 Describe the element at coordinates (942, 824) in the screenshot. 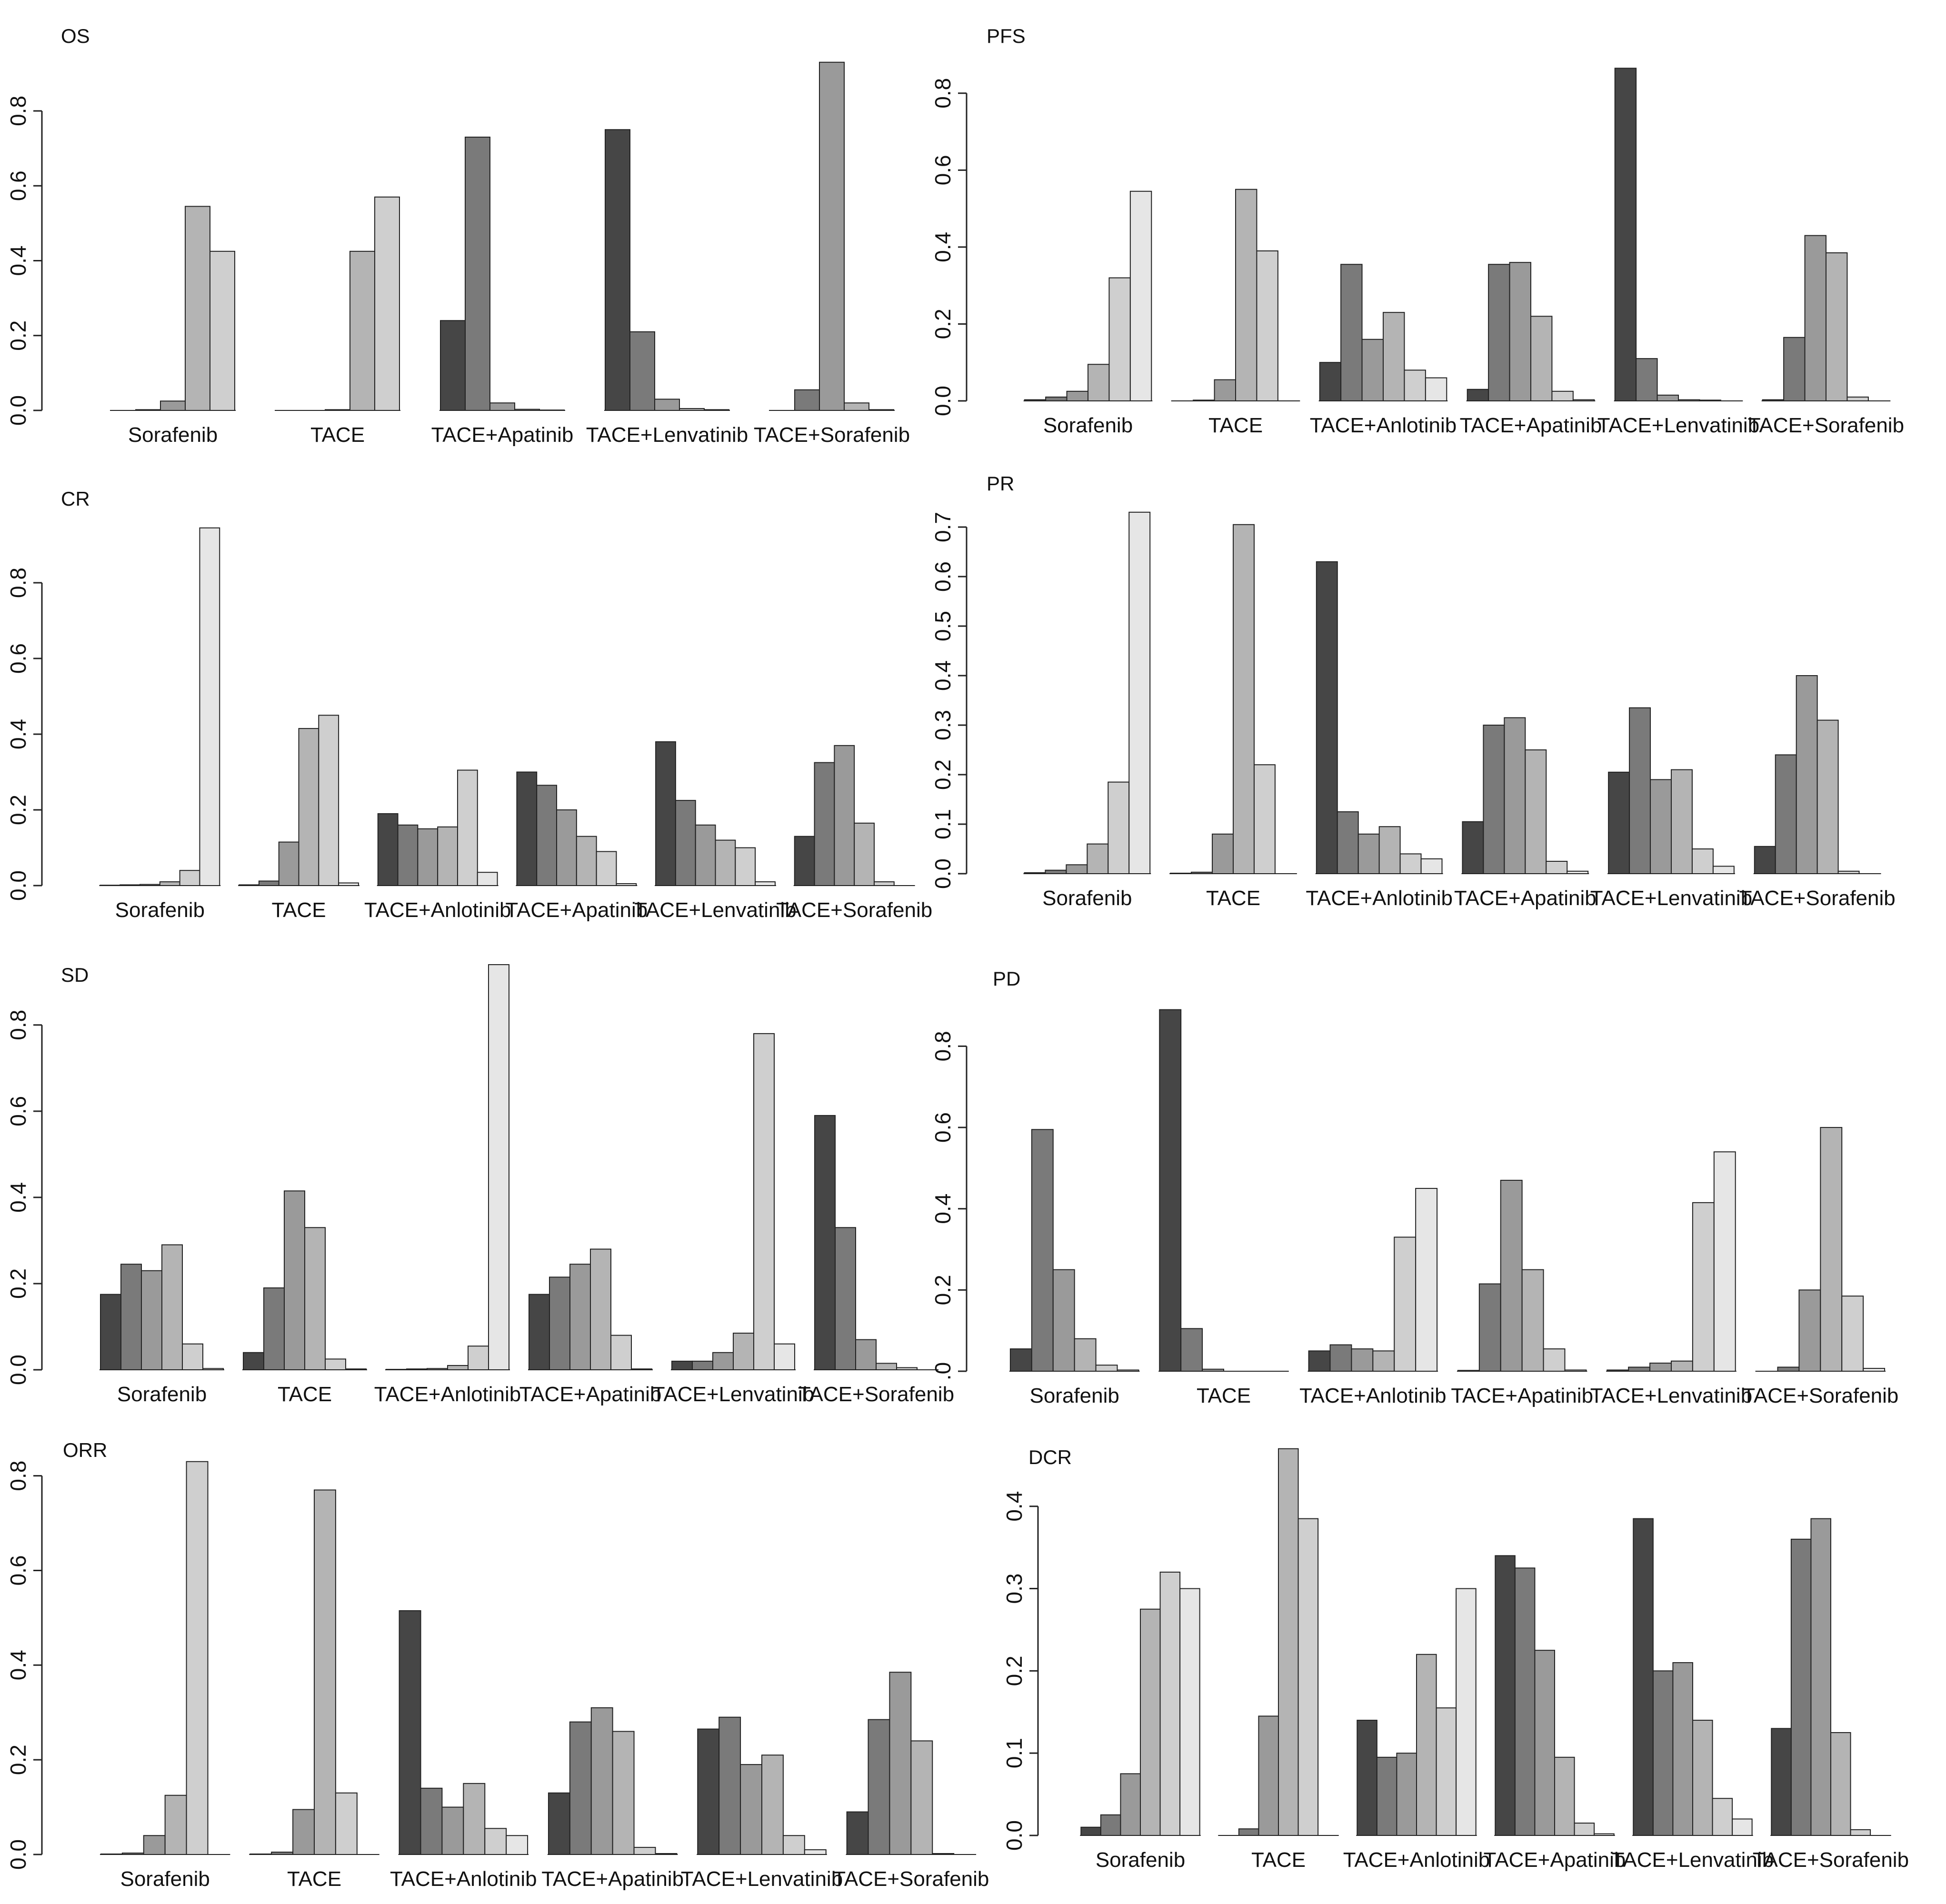

I see `y-tick-label: 0.1` at that location.